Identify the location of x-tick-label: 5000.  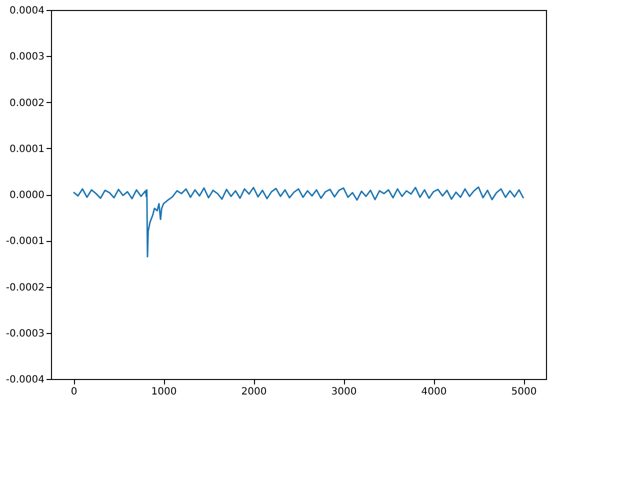
(524, 392).